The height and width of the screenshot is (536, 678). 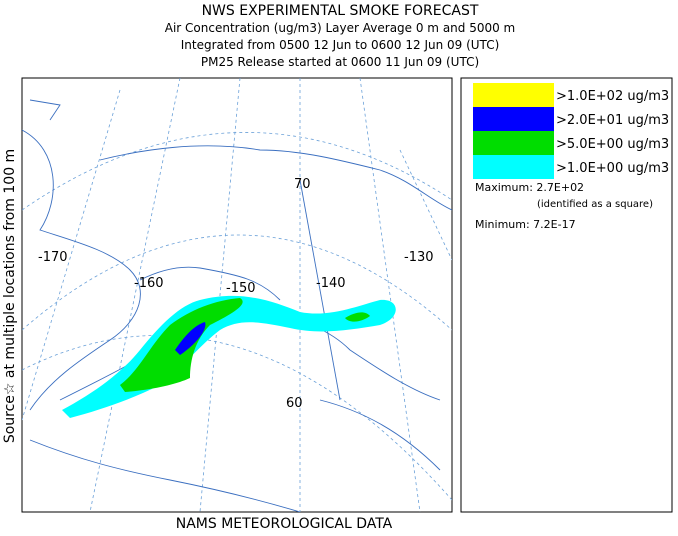 I want to click on map-label: 70, so click(x=302, y=184).